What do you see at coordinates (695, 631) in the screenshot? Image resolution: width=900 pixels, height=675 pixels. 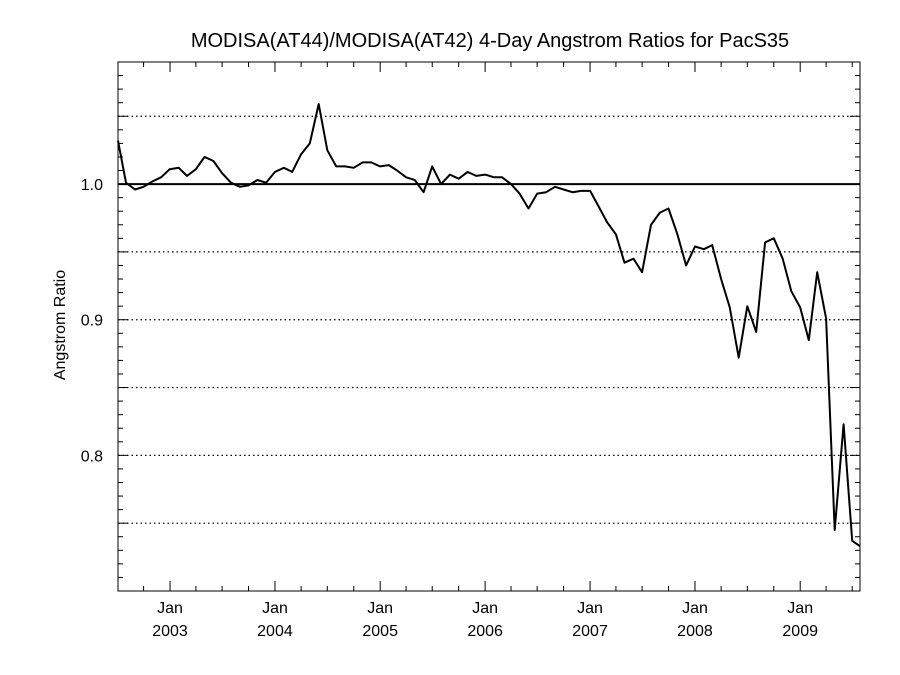 I see `x-tick-label-year: 2008` at bounding box center [695, 631].